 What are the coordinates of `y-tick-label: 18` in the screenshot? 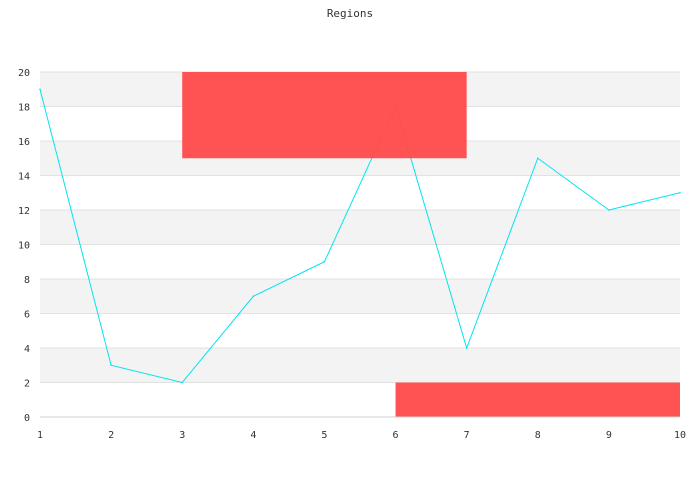 It's located at (24, 108).